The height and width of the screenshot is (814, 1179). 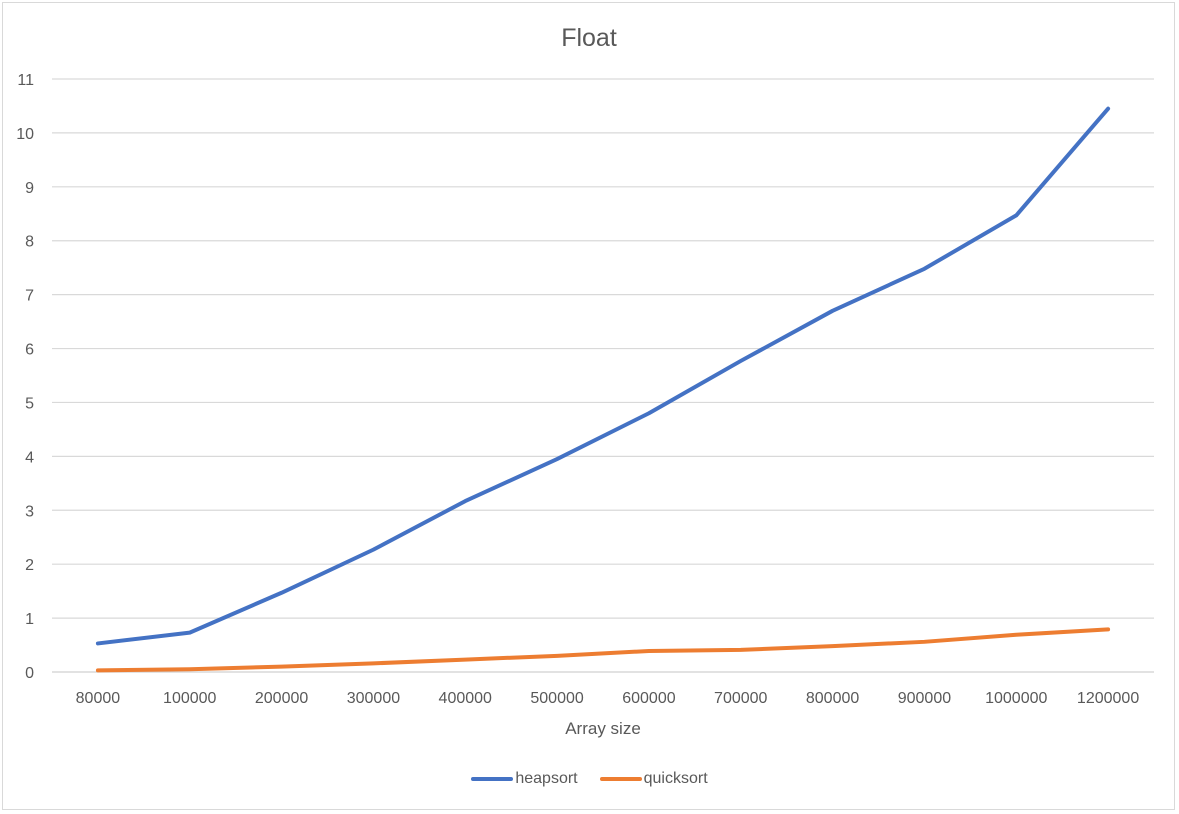 I want to click on legend-entry-heapsort: heapsort, so click(x=524, y=779).